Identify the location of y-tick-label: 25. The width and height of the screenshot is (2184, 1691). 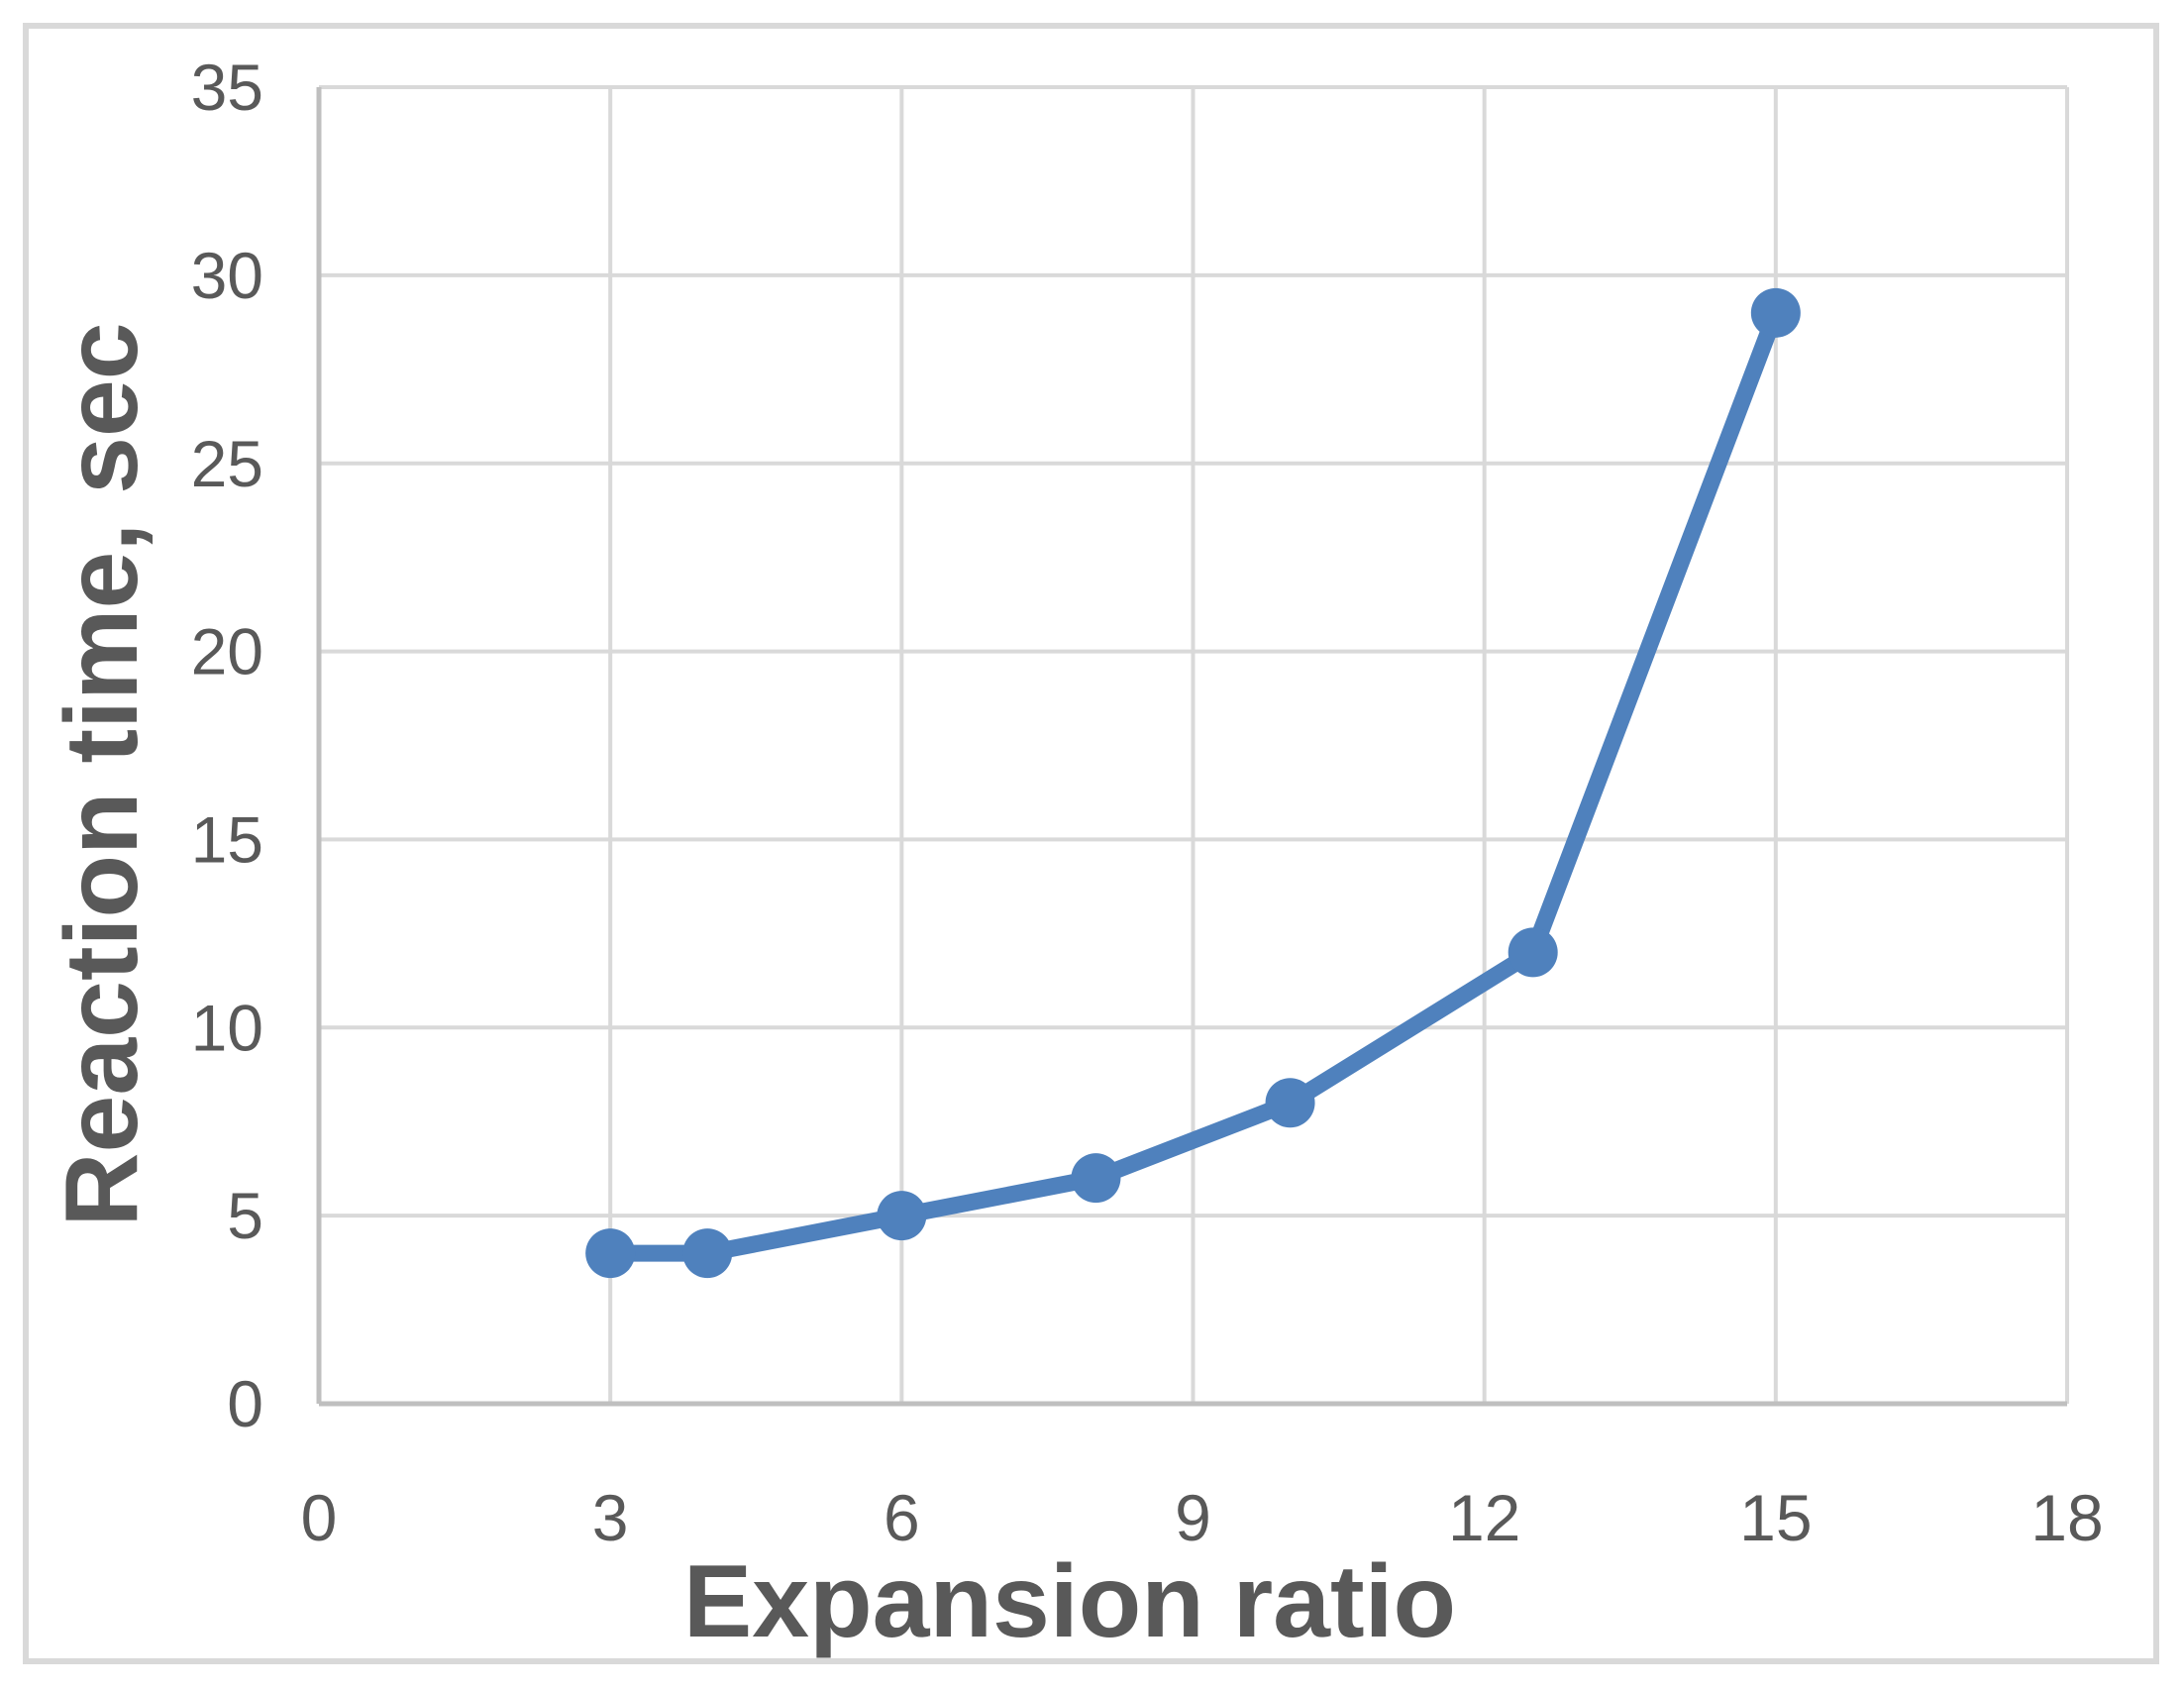
(227, 463).